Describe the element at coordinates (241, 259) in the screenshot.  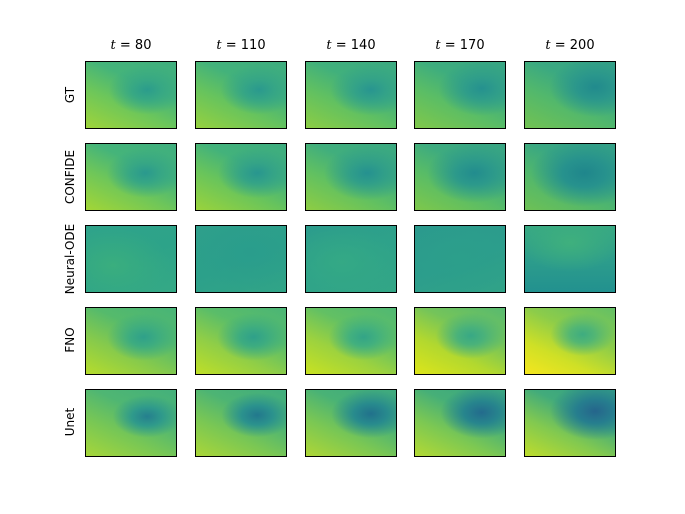
I see `panel-neural-ode-t110` at that location.